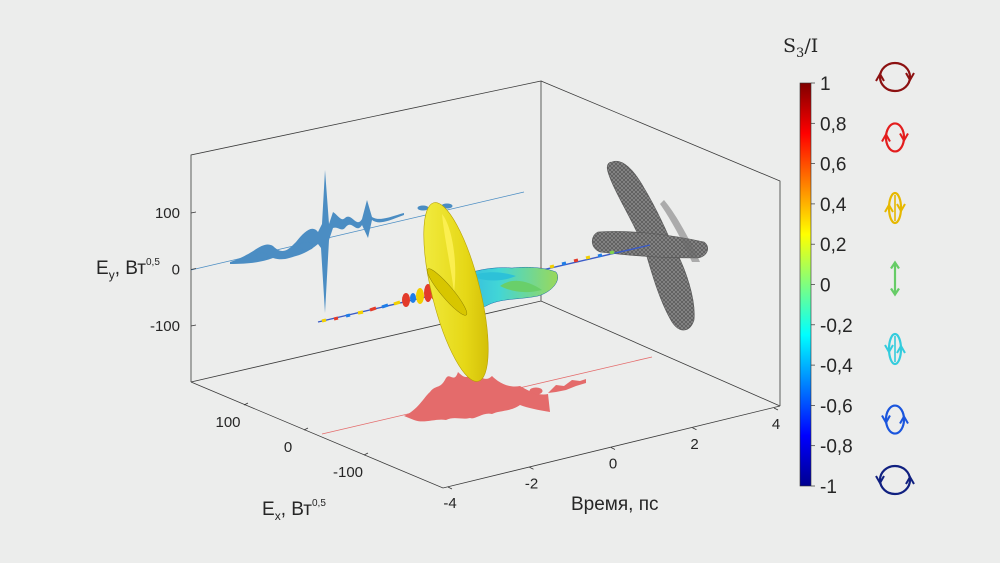 This screenshot has height=563, width=1000. I want to click on colorbar-title-sub: 3, so click(800, 53).